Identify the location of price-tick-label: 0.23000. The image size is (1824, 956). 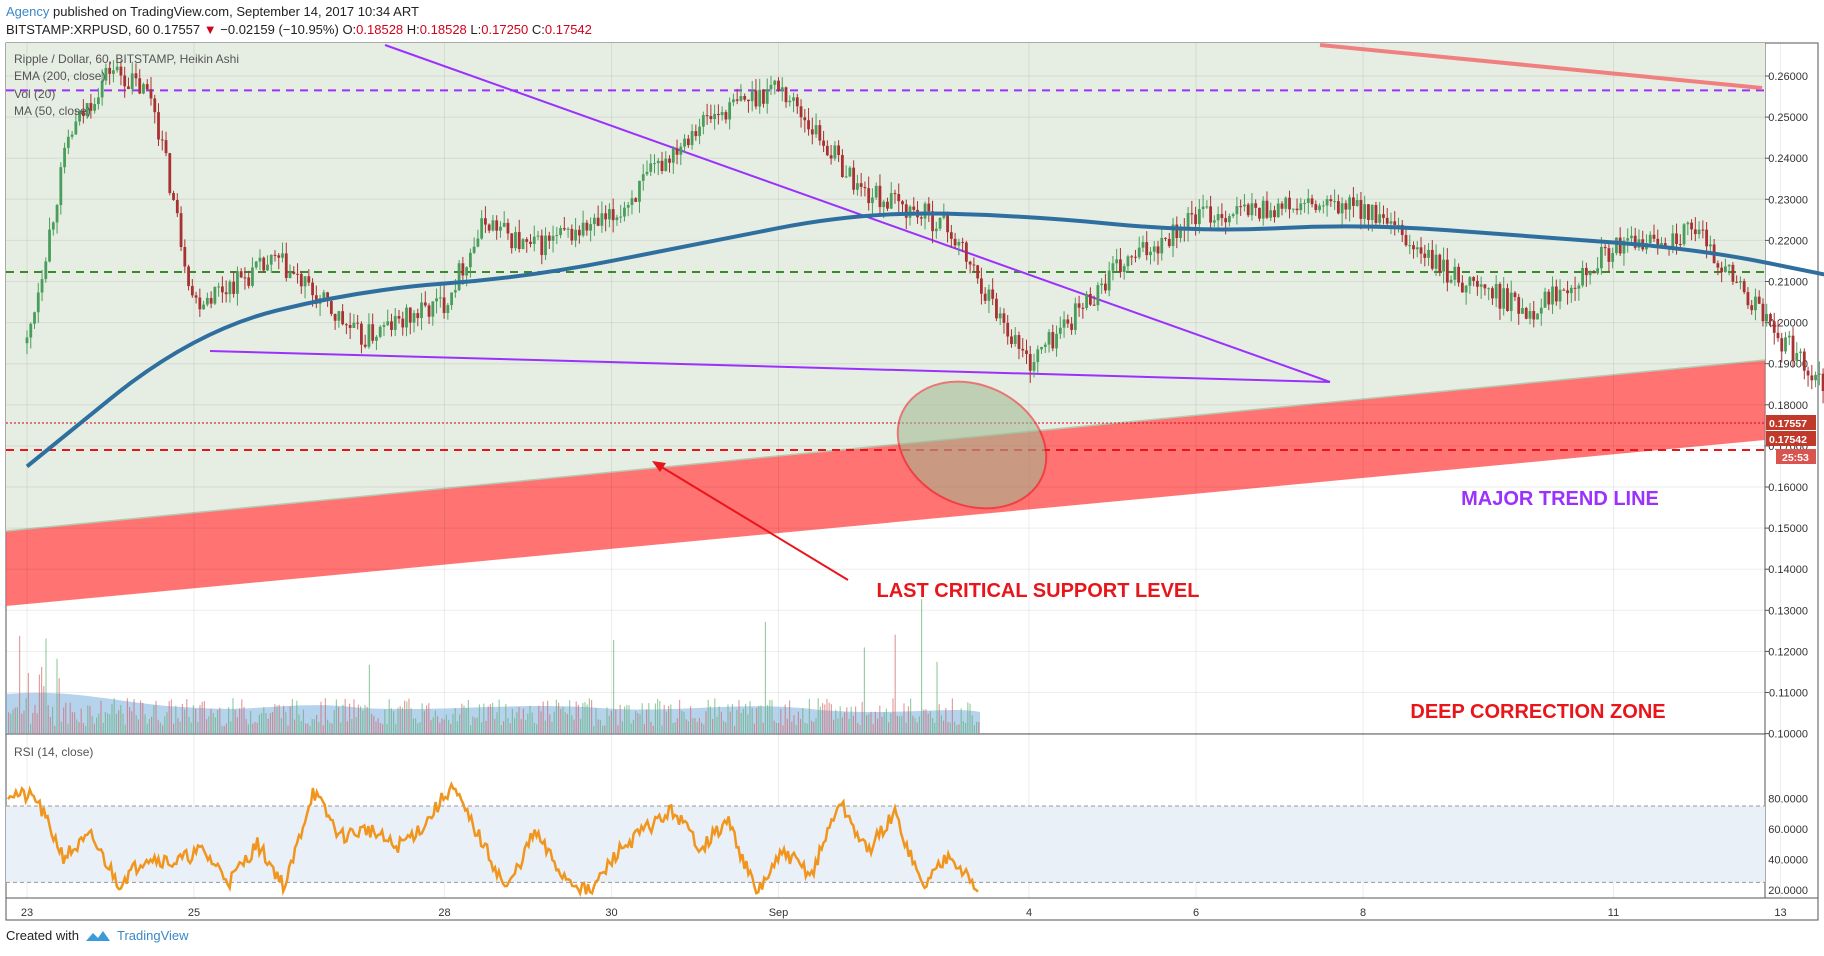
(1788, 200).